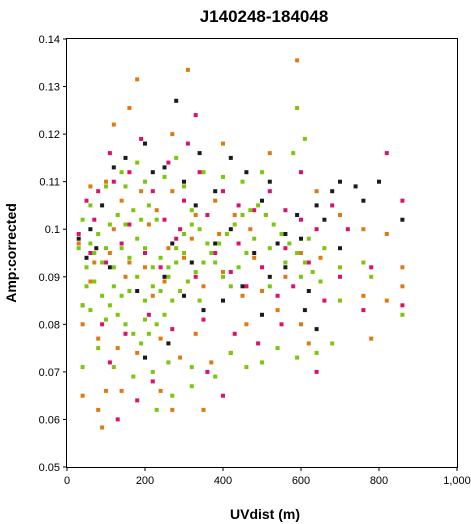  What do you see at coordinates (145, 481) in the screenshot?
I see `x-tick-label: 200` at bounding box center [145, 481].